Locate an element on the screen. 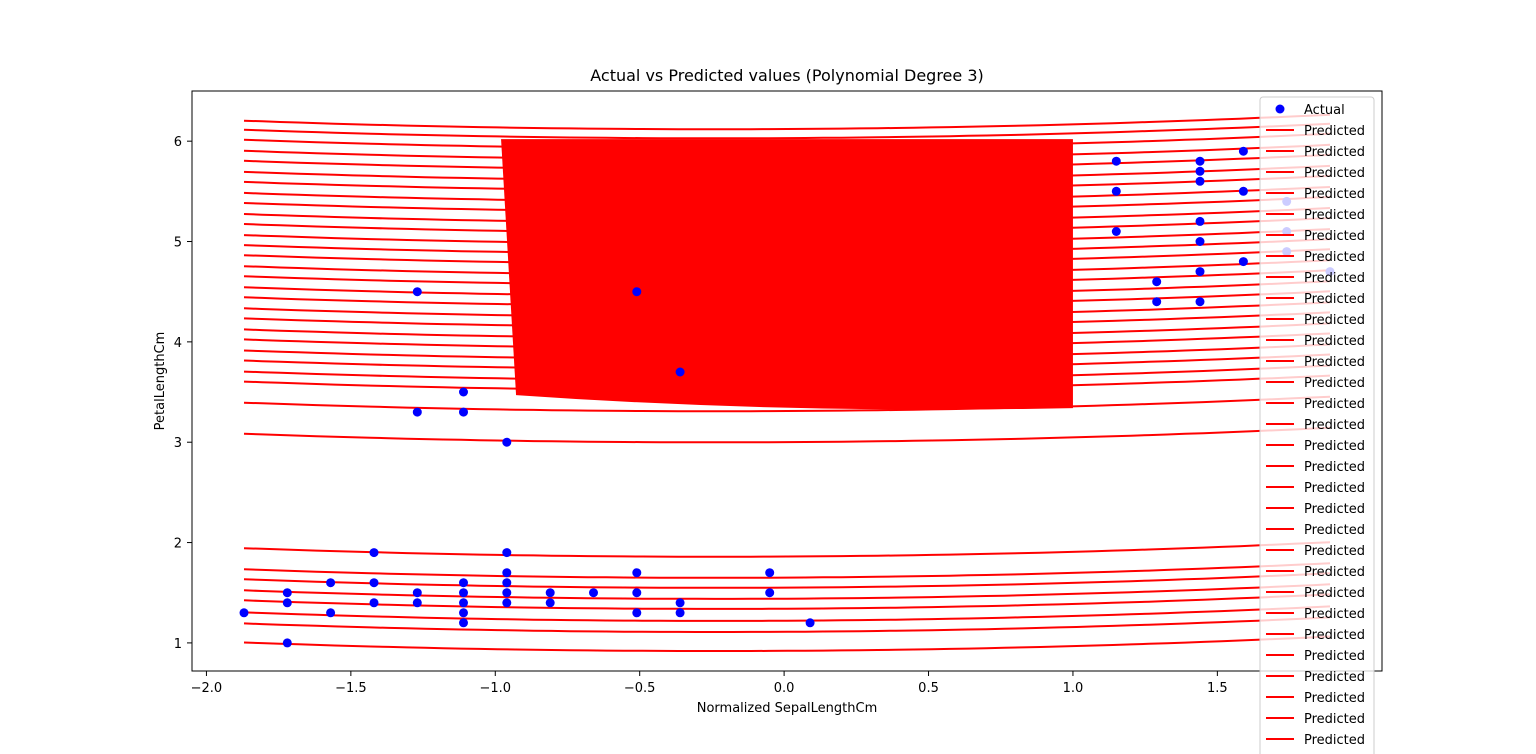 The width and height of the screenshot is (1536, 754). y-tick-label-5: 6 is located at coordinates (178, 142).